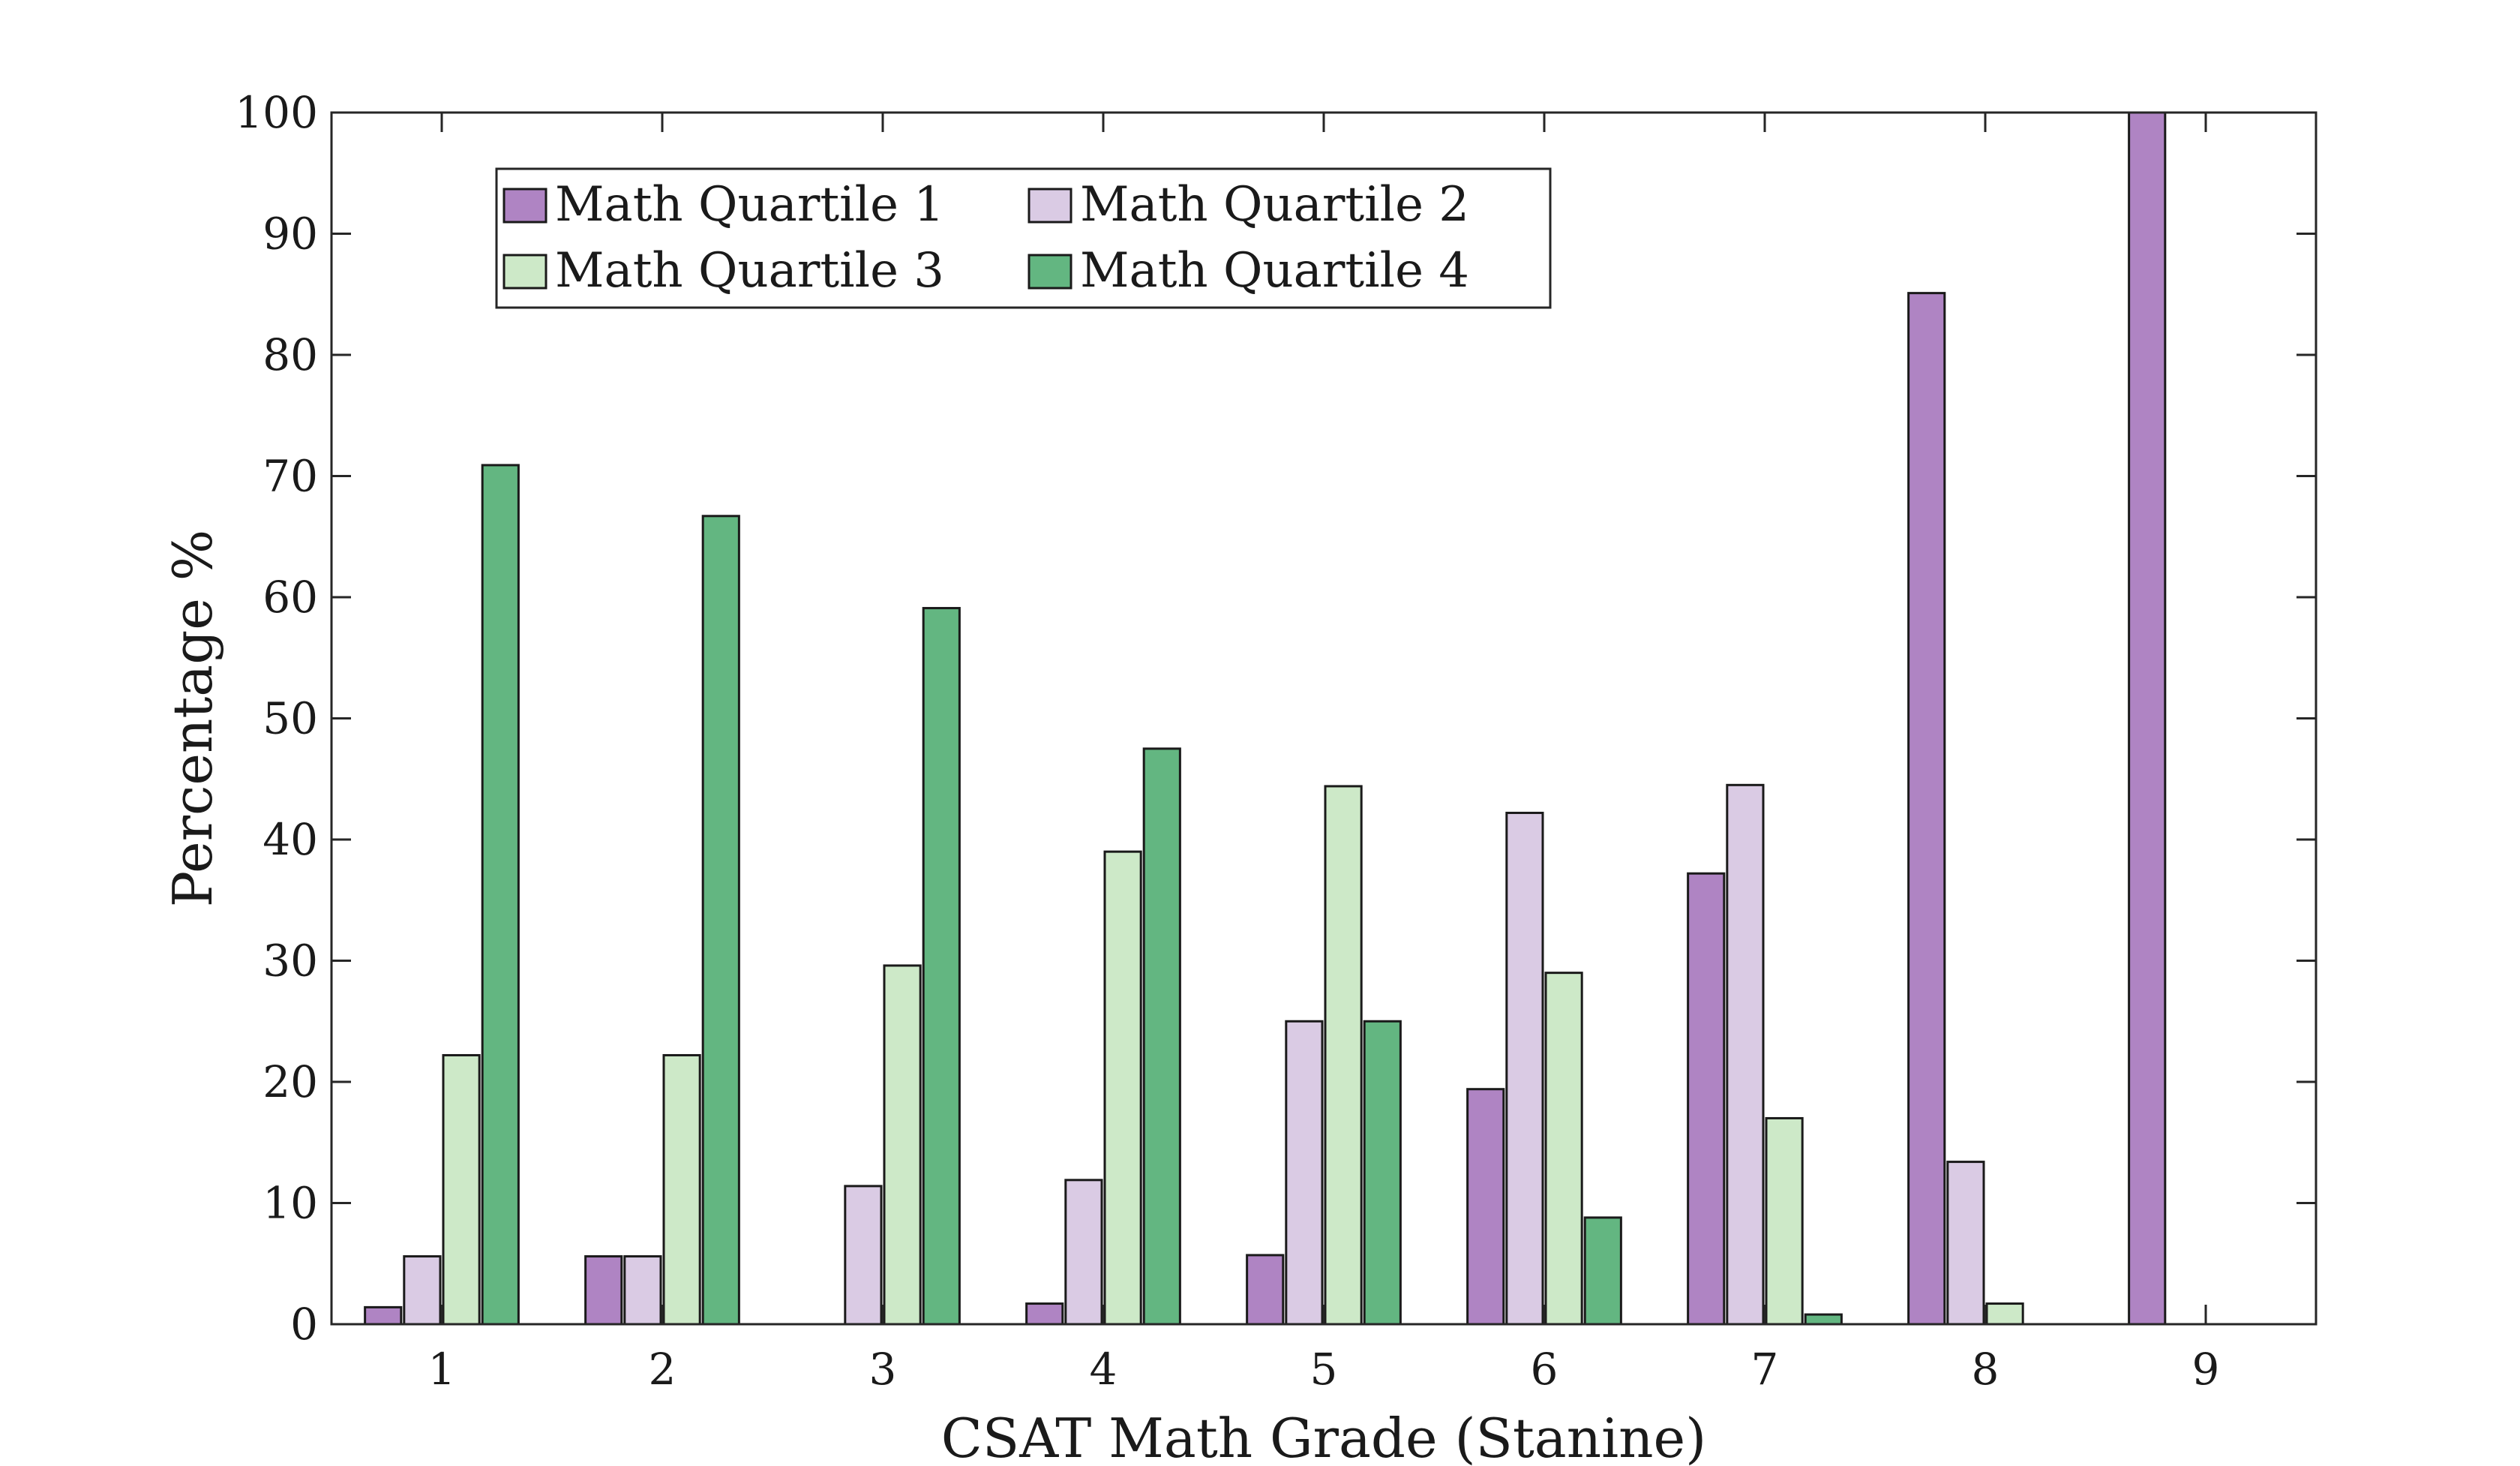 The width and height of the screenshot is (2520, 1466). What do you see at coordinates (749, 271) in the screenshot?
I see `legend-label-q3: Math Quartile 3` at bounding box center [749, 271].